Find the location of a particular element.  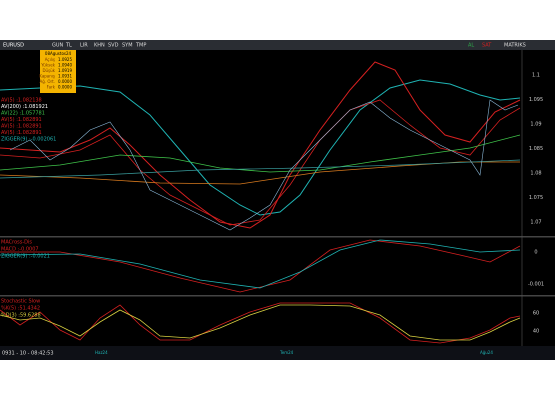

info-label: Ağ. Ort. is located at coordinates (47, 81).